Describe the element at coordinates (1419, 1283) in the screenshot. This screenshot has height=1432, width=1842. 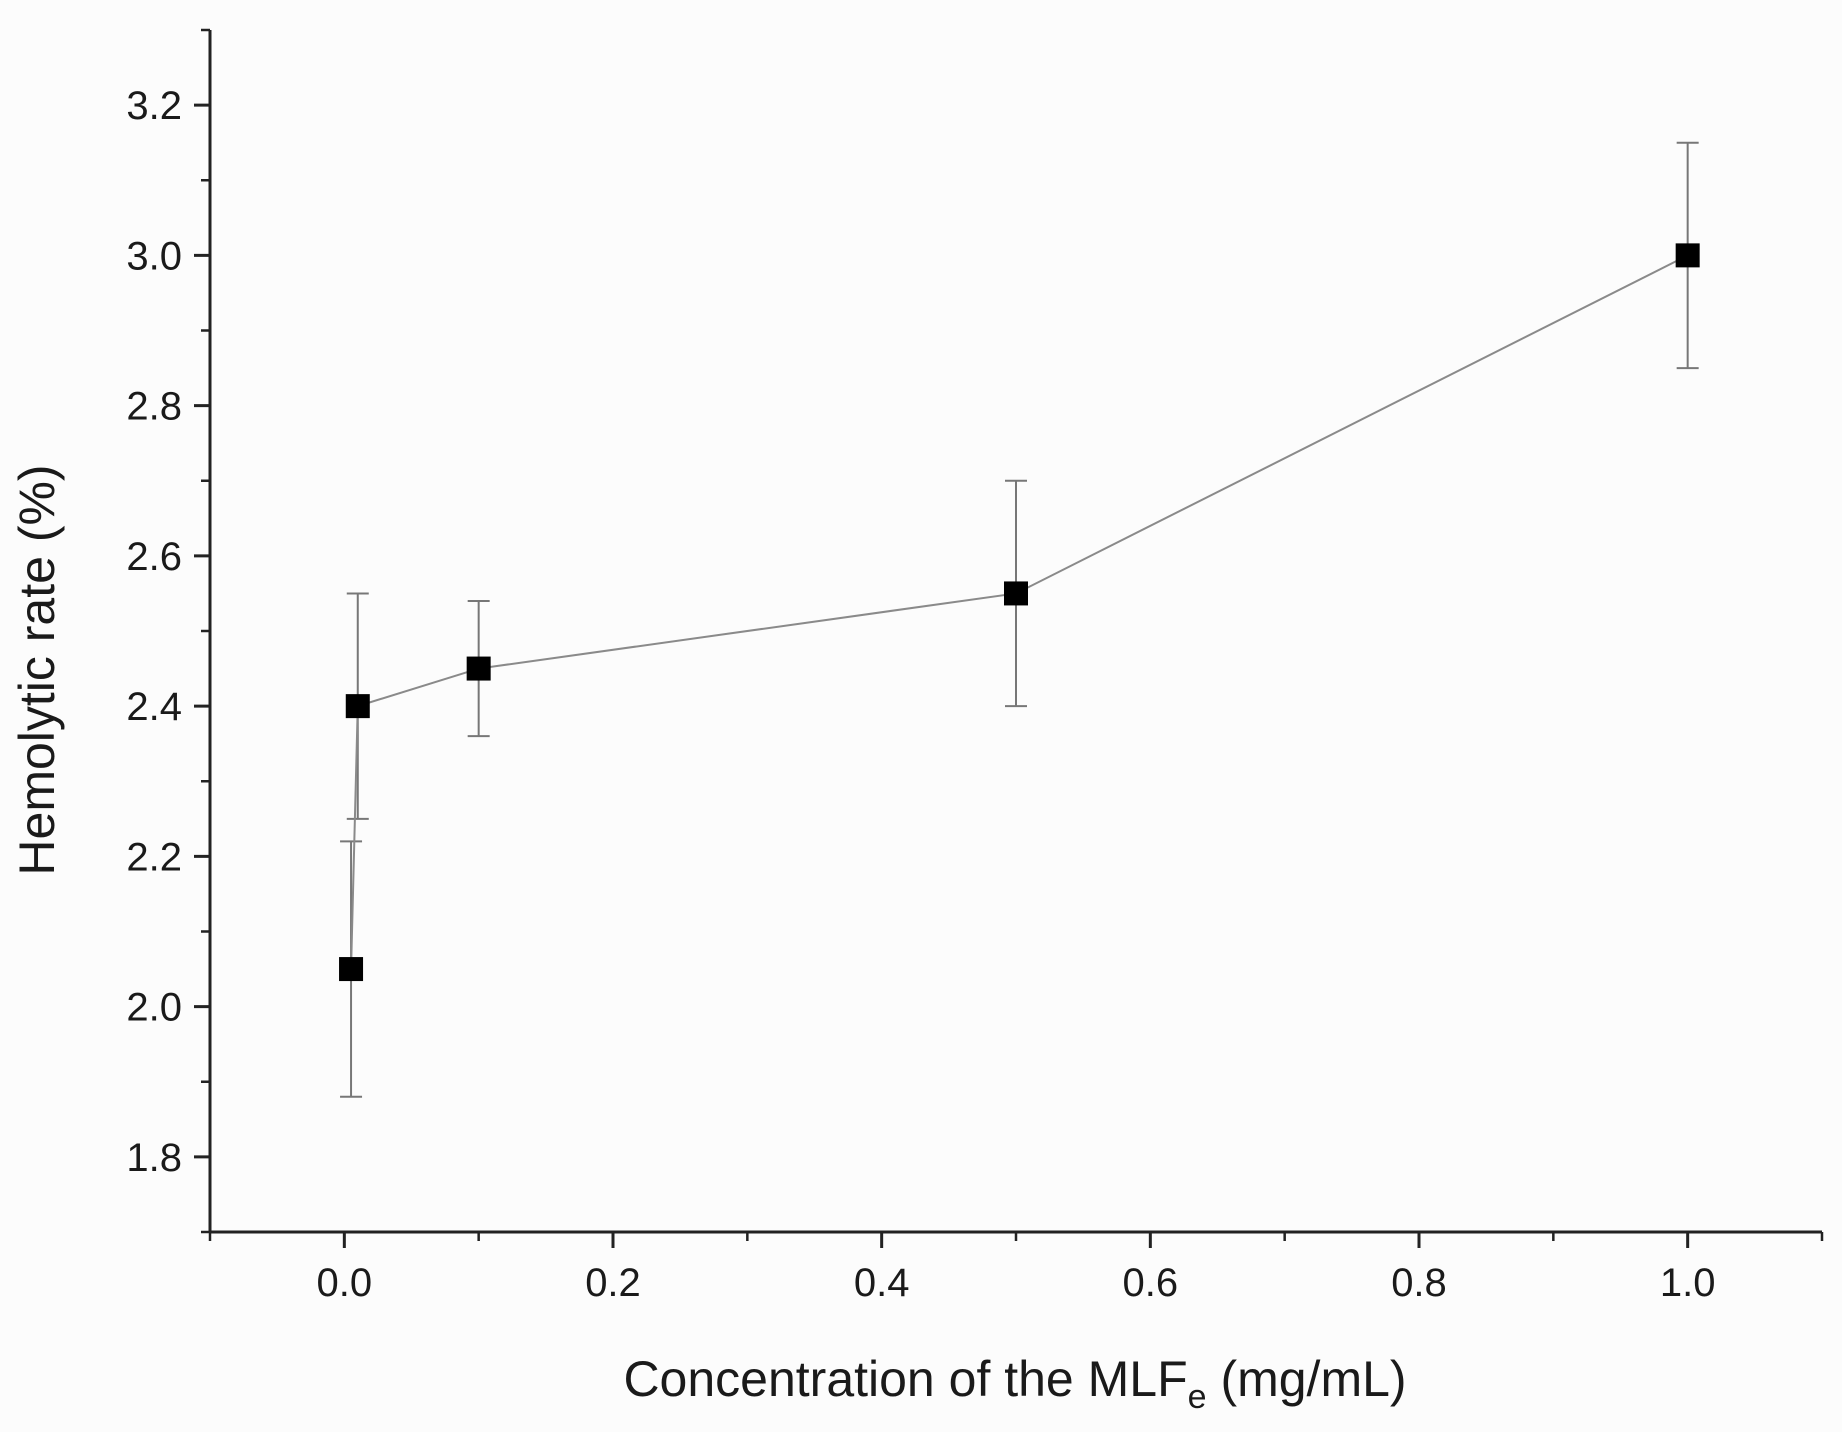
I see `x-tick-label: 0.8` at that location.